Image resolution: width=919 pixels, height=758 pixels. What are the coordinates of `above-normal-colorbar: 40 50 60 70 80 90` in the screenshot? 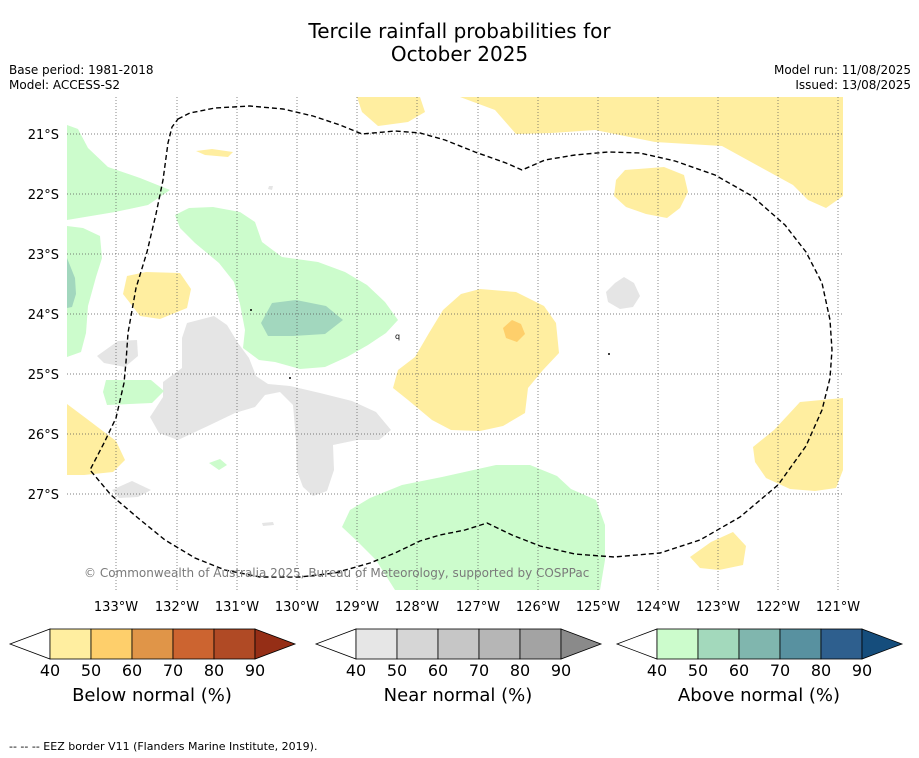 It's located at (759, 654).